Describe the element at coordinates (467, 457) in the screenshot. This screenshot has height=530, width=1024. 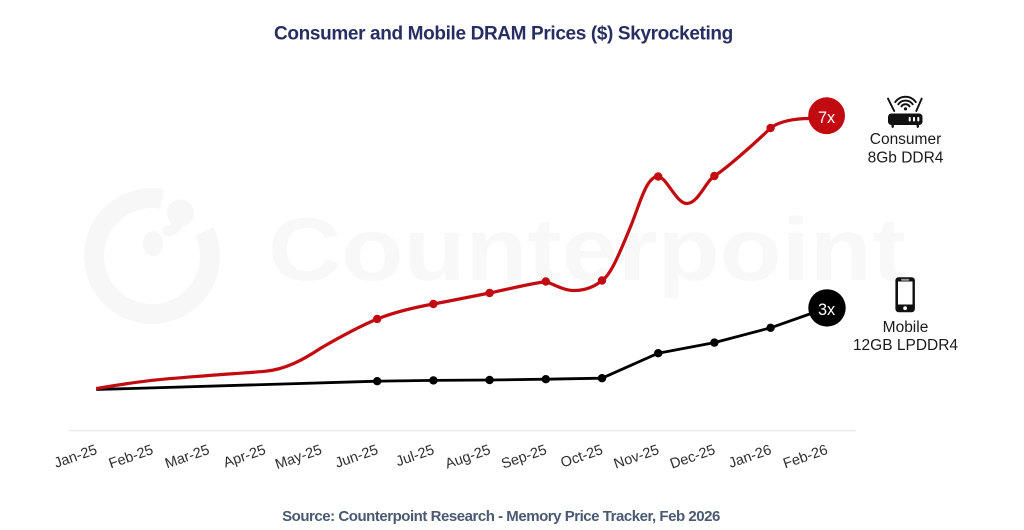
I see `svg-text: Aug-25` at that location.